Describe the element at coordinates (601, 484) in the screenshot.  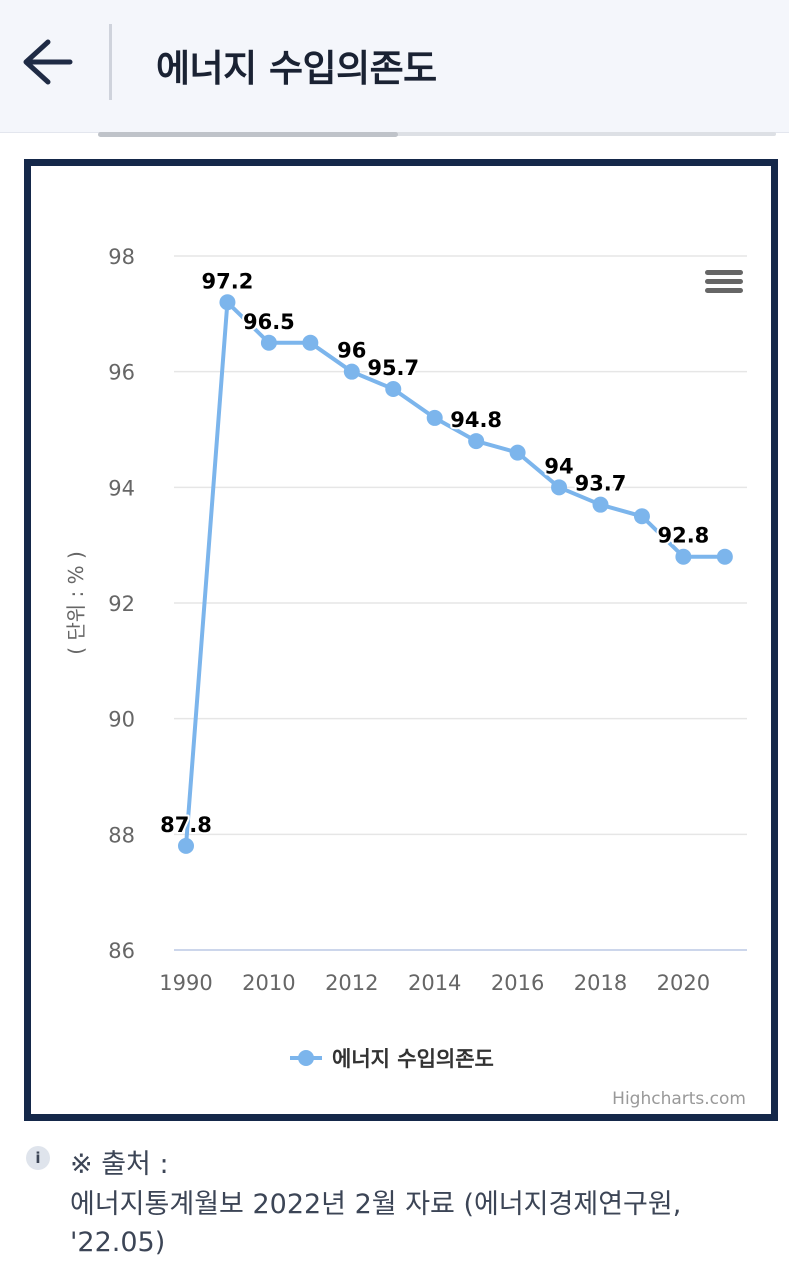
I see `data-label: 93.7` at that location.